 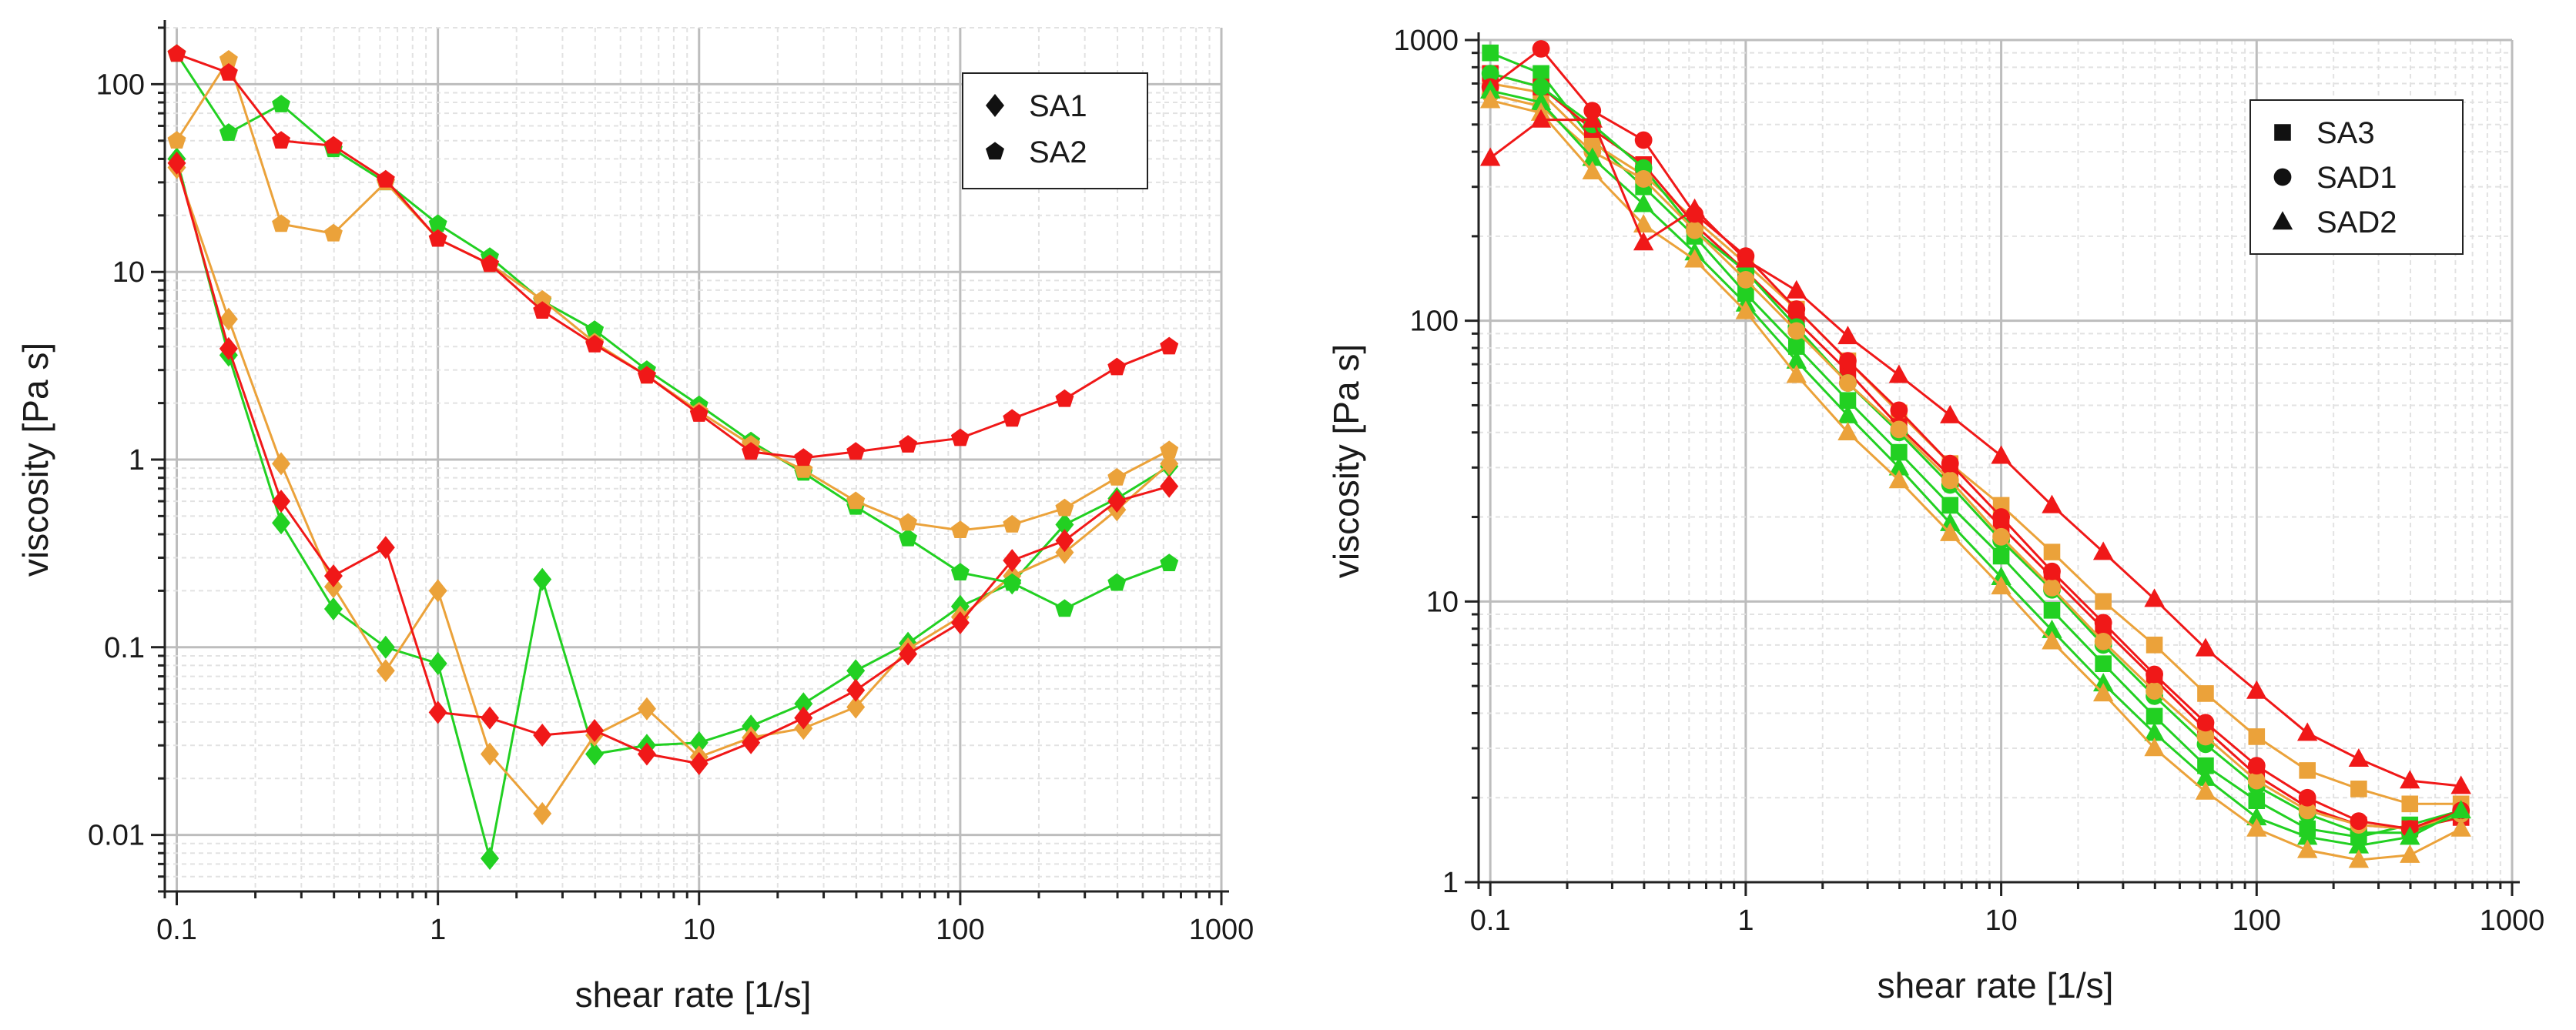 What do you see at coordinates (1996, 985) in the screenshot?
I see `x-axis-title: shear rate [1/s]` at bounding box center [1996, 985].